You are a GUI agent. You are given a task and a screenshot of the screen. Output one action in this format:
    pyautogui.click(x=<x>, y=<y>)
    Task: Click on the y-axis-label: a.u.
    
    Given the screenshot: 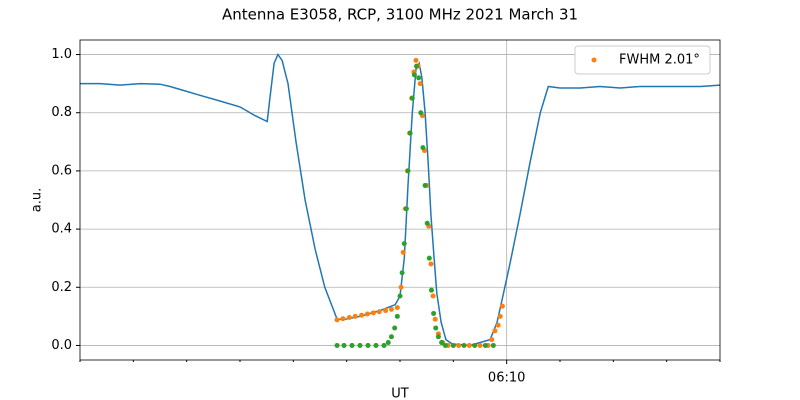 What is the action you would take?
    pyautogui.click(x=37, y=200)
    